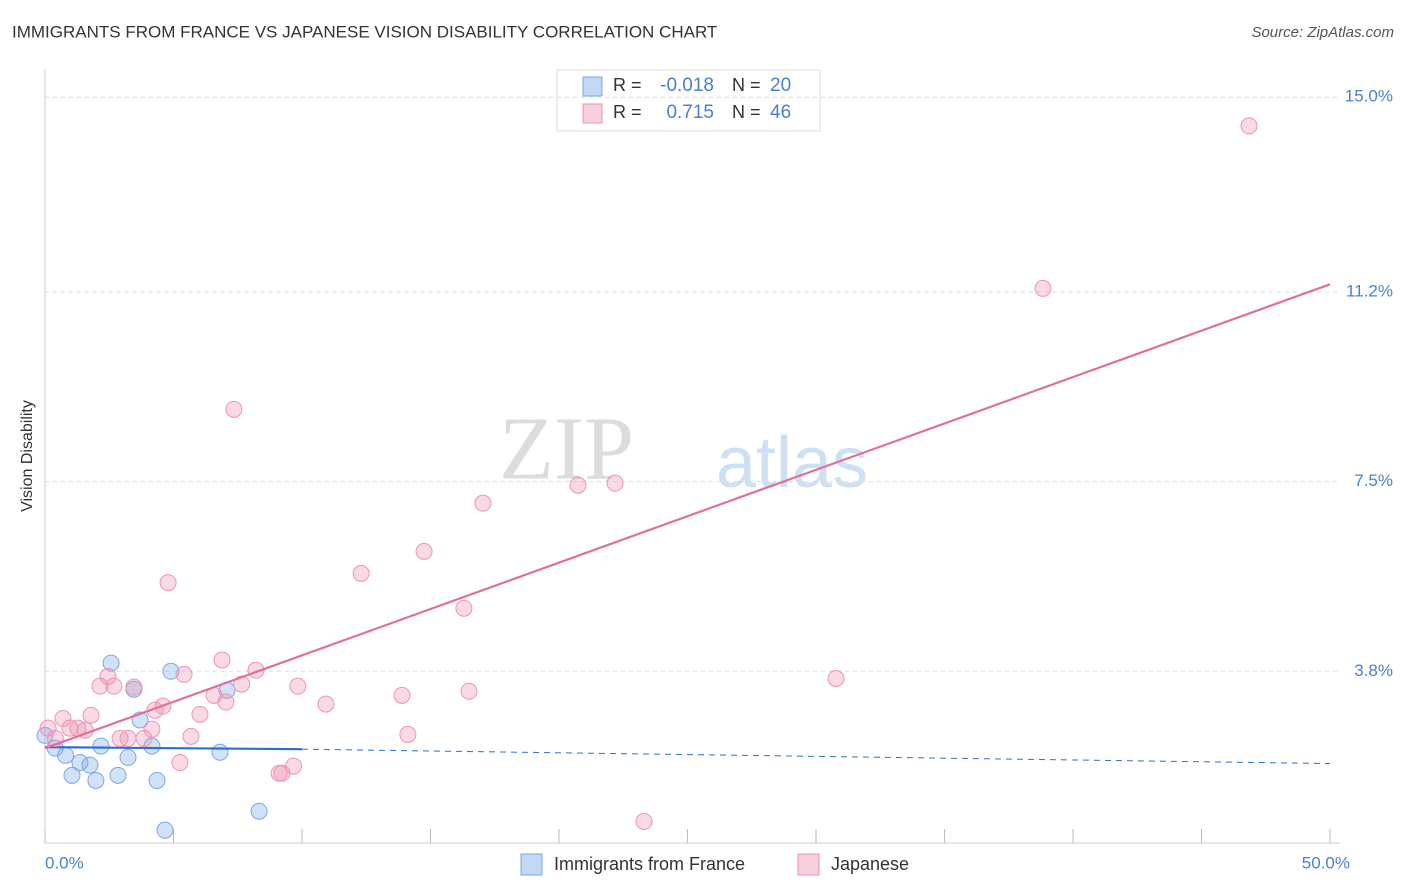  Describe the element at coordinates (1369, 290) in the screenshot. I see `y-tick-label: 11.2%` at that location.